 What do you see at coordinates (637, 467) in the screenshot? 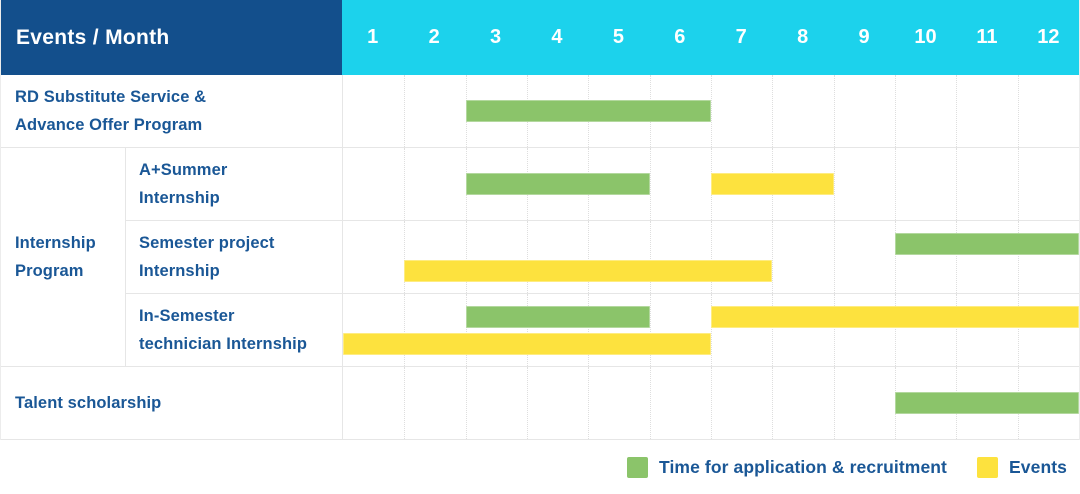
I see `recruitment-swatch-icon` at bounding box center [637, 467].